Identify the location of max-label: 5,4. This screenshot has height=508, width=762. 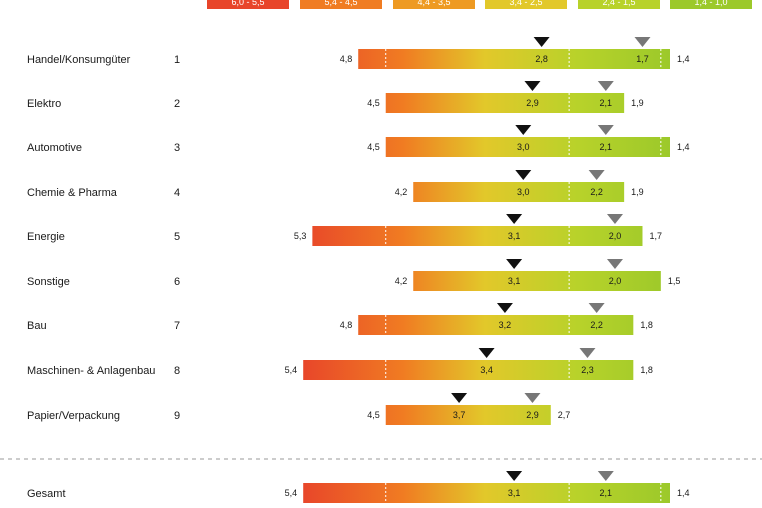
(291, 370).